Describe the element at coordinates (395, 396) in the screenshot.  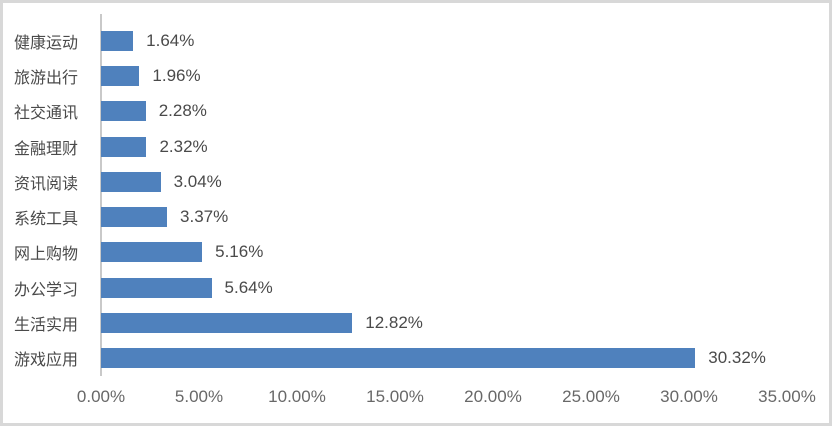
I see `x-tick-label: 15.00%` at that location.